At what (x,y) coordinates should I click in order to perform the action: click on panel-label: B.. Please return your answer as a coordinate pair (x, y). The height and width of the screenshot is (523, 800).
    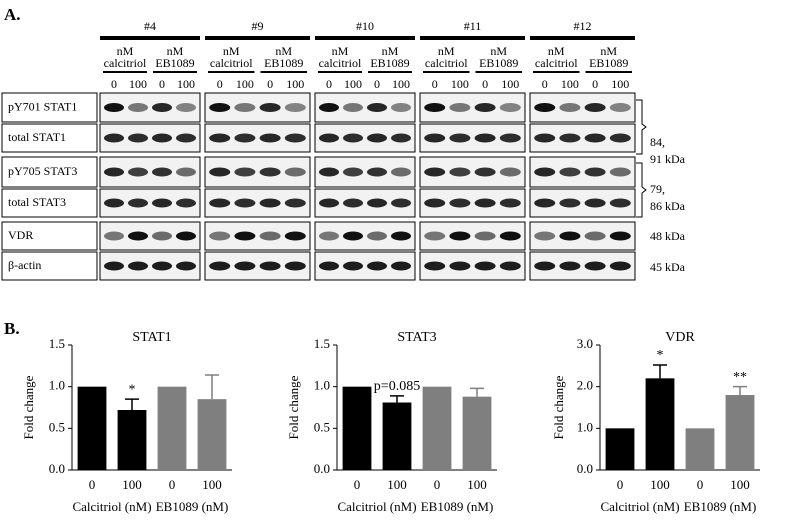
    Looking at the image, I should click on (12, 328).